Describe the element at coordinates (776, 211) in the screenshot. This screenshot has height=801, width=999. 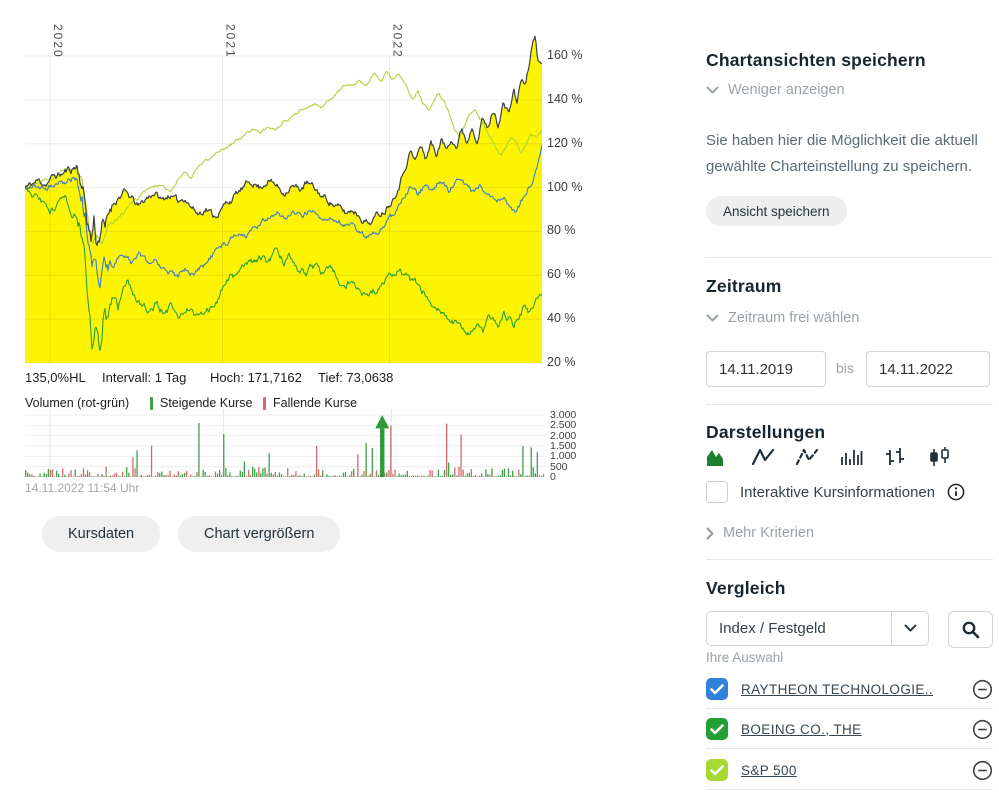
I see `save-view-button: Ansicht speichern` at that location.